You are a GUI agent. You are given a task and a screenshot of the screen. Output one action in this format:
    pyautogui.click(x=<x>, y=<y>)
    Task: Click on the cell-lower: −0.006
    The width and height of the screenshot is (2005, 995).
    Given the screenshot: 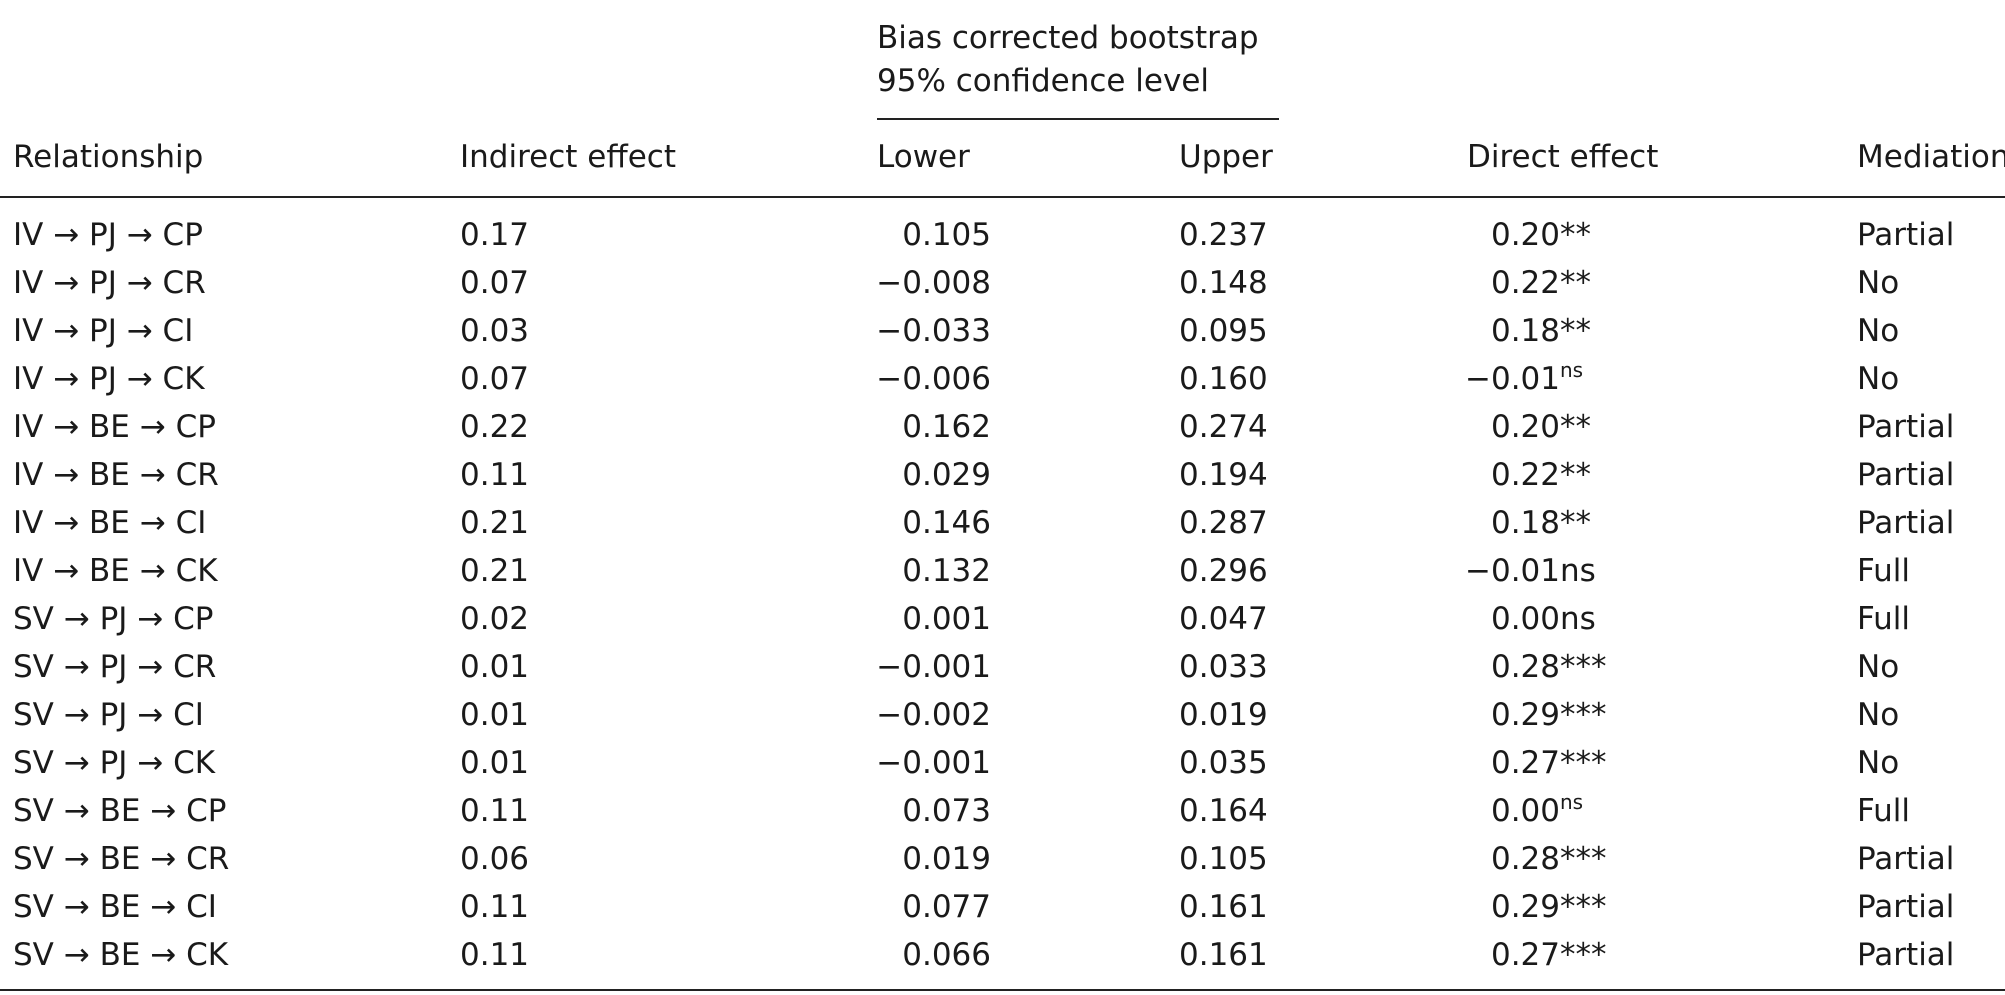 What is the action you would take?
    pyautogui.click(x=933, y=379)
    